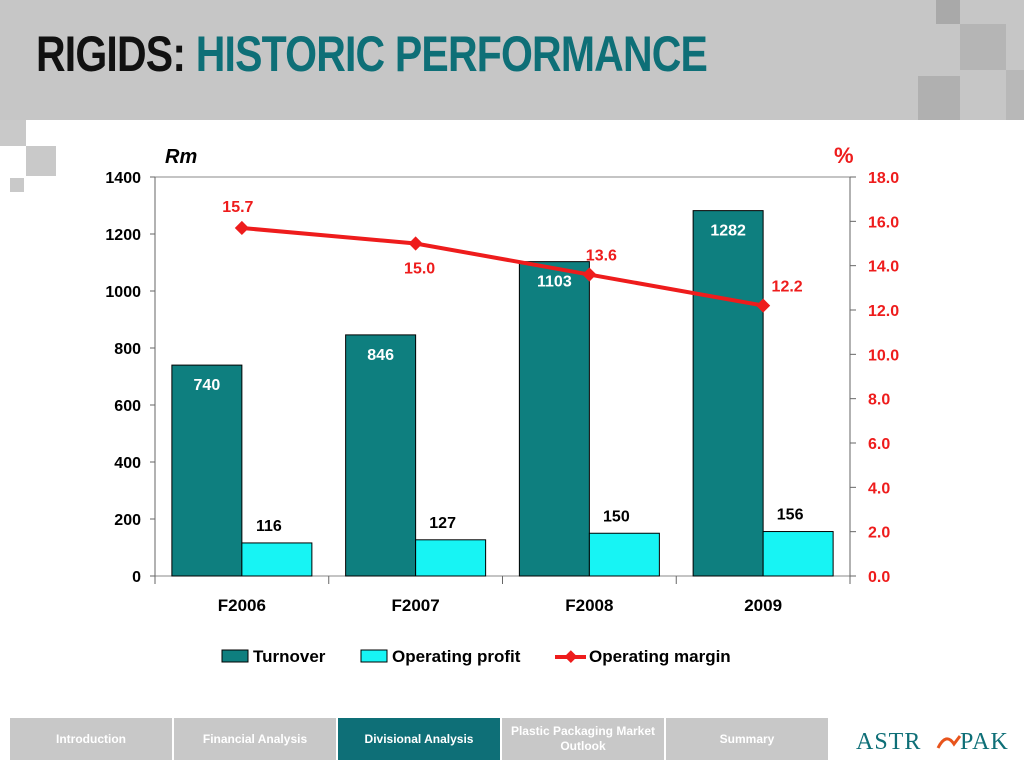 Image resolution: width=1024 pixels, height=768 pixels. I want to click on category-label: F2006, so click(242, 605).